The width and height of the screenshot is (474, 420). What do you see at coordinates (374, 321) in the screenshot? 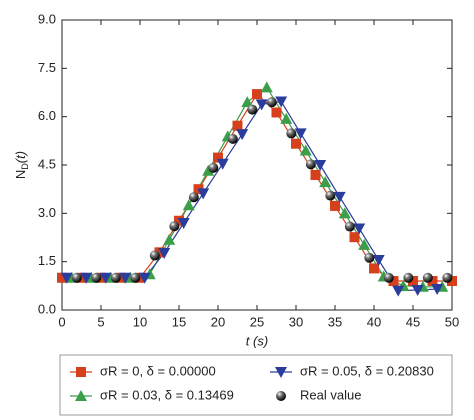
I see `x-tick-label: 40` at bounding box center [374, 321].